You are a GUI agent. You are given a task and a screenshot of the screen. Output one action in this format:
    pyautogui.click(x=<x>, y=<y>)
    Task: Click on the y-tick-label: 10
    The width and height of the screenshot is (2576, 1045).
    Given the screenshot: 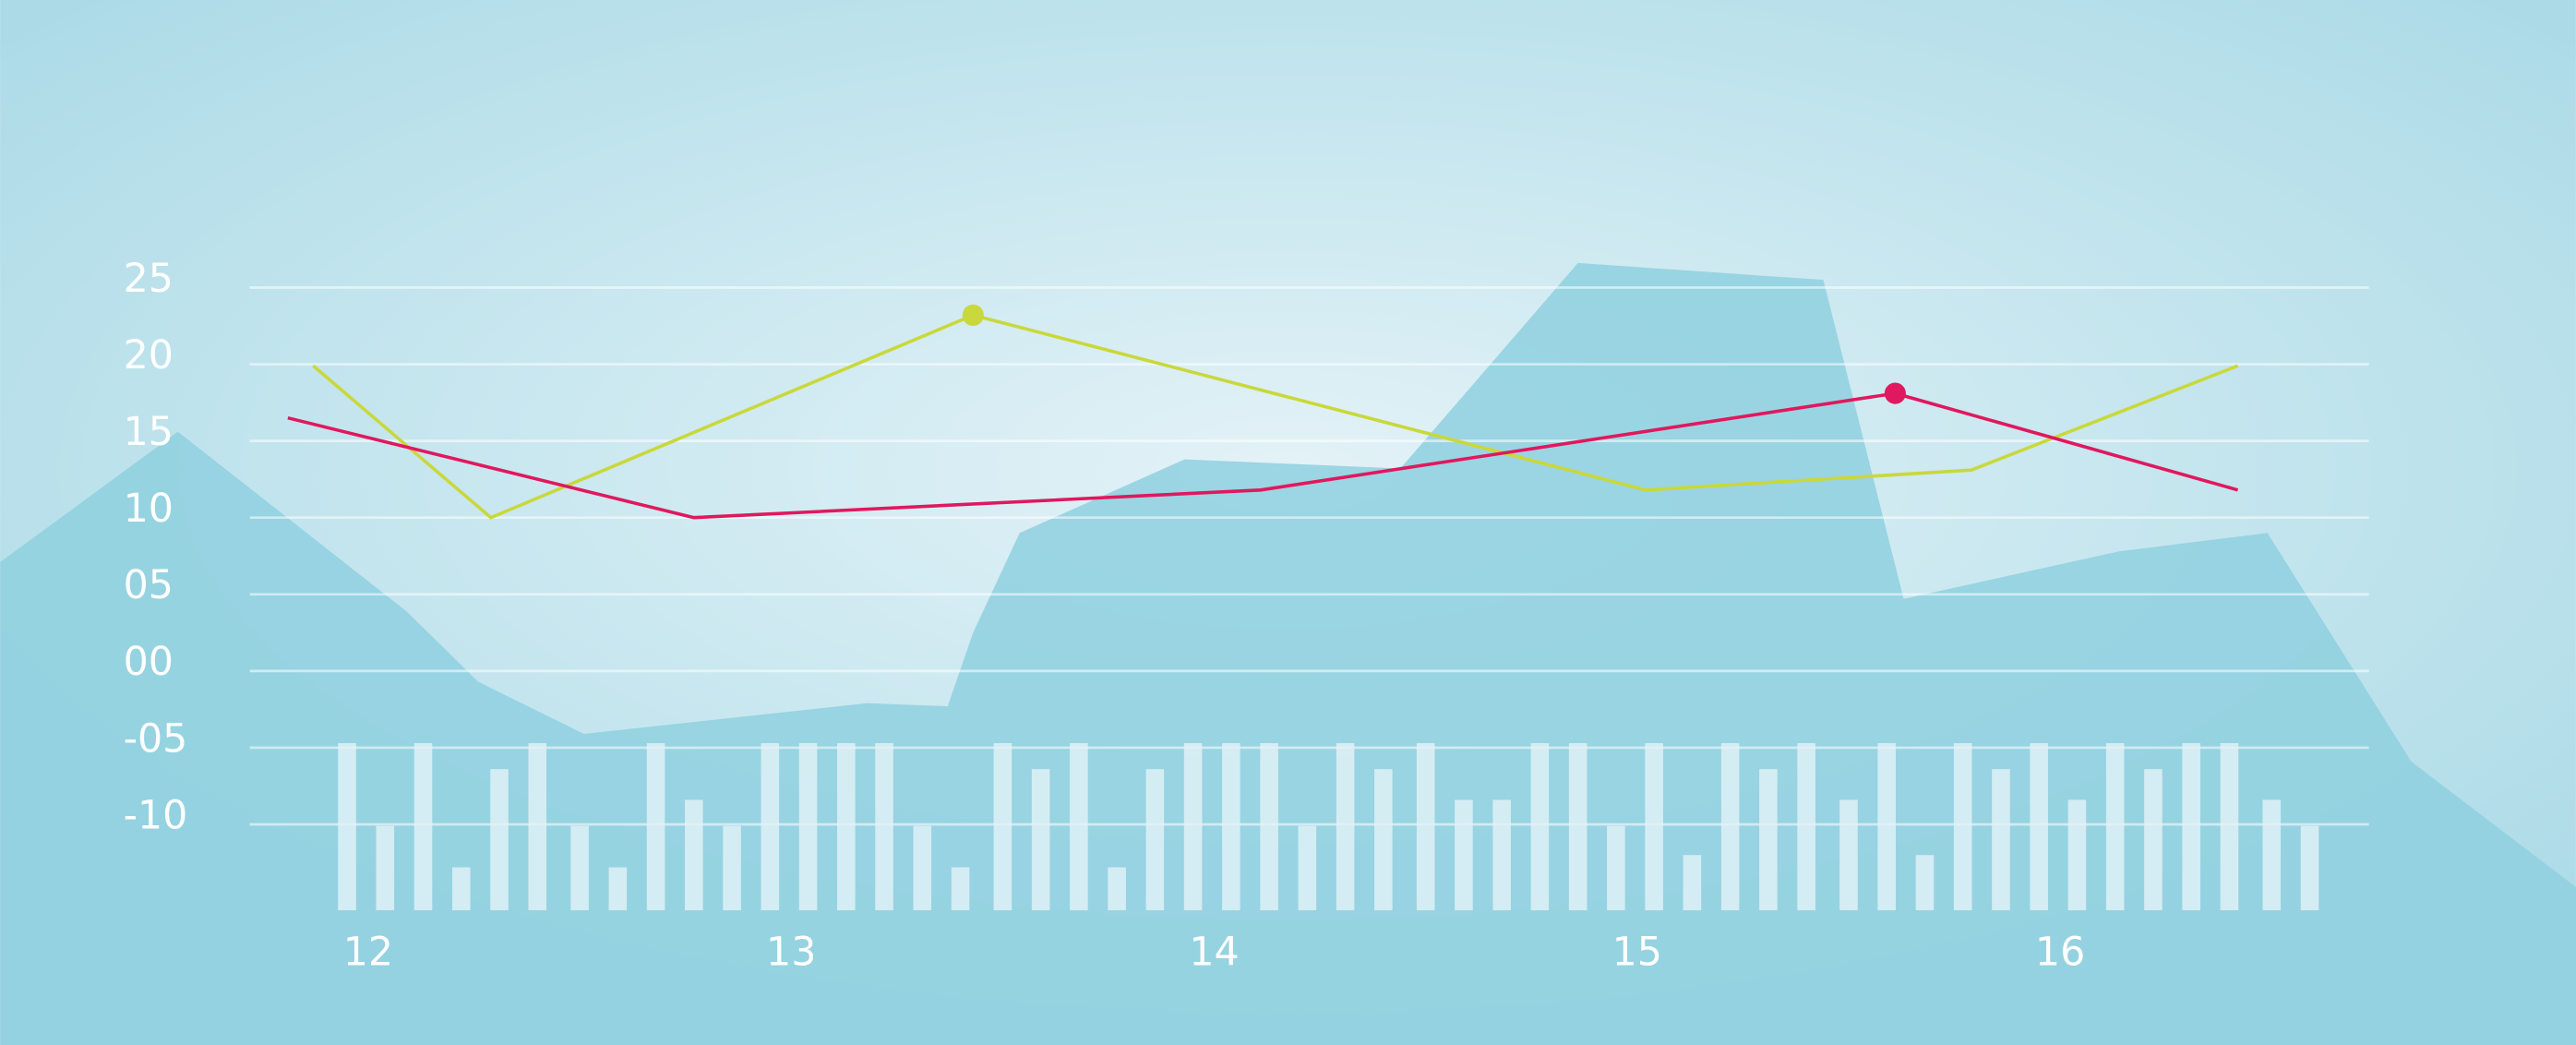 What is the action you would take?
    pyautogui.click(x=149, y=509)
    